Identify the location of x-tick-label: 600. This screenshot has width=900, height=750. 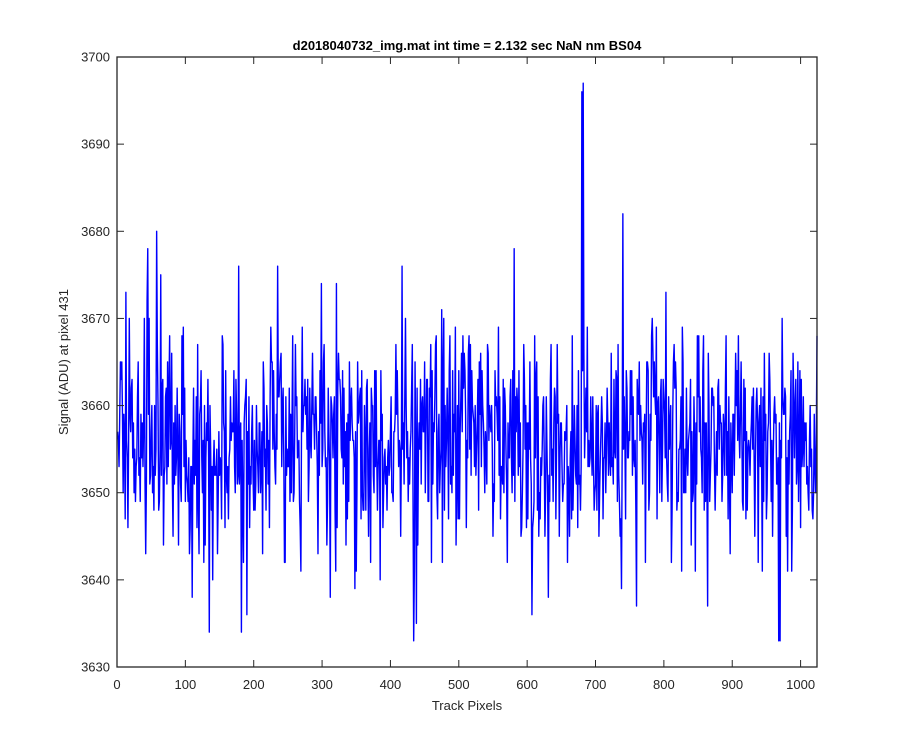
(527, 684).